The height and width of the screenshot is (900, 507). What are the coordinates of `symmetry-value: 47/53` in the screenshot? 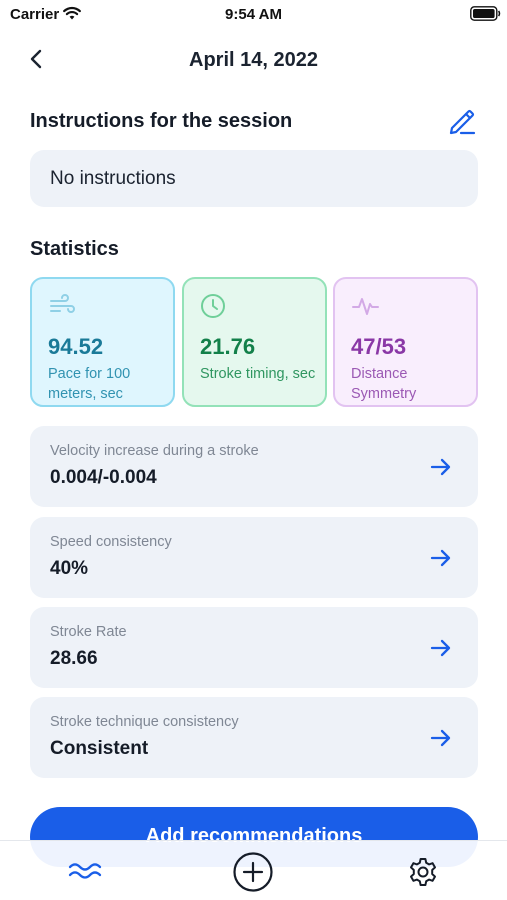 It's located at (379, 346).